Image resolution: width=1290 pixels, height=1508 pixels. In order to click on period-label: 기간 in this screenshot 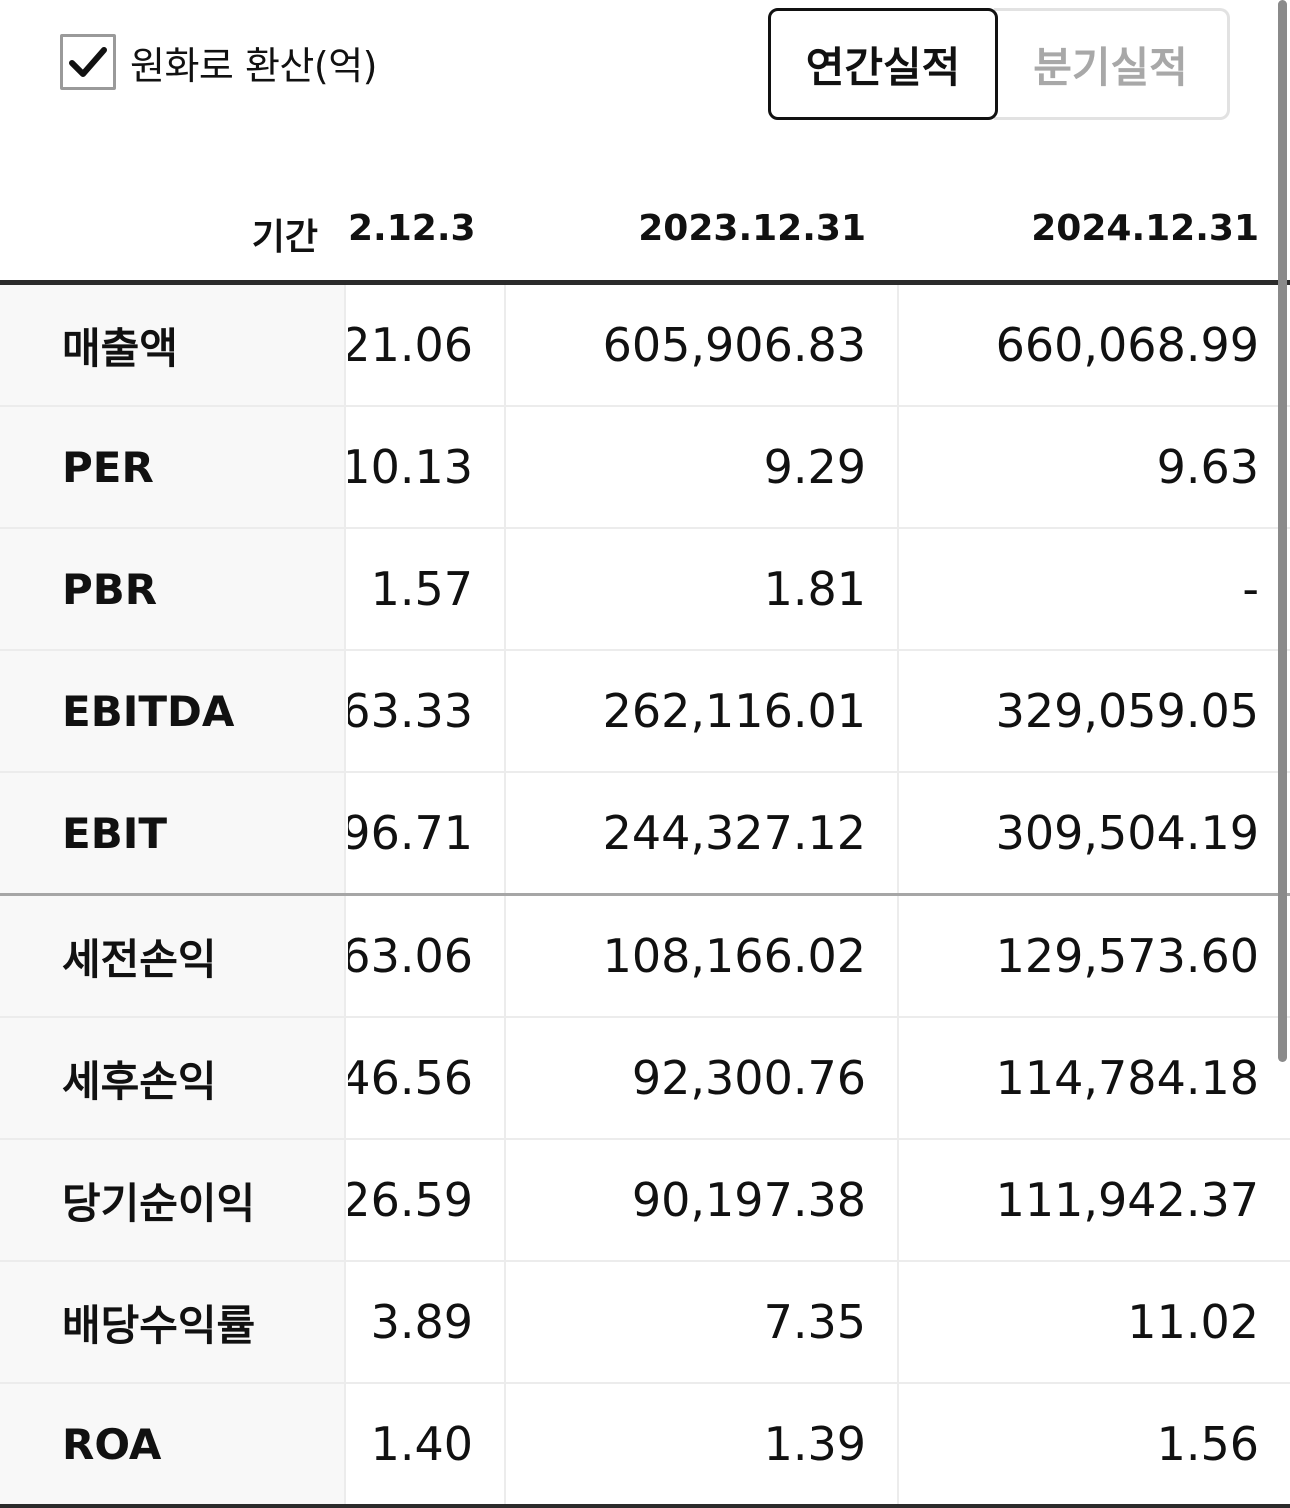, I will do `click(284, 237)`.